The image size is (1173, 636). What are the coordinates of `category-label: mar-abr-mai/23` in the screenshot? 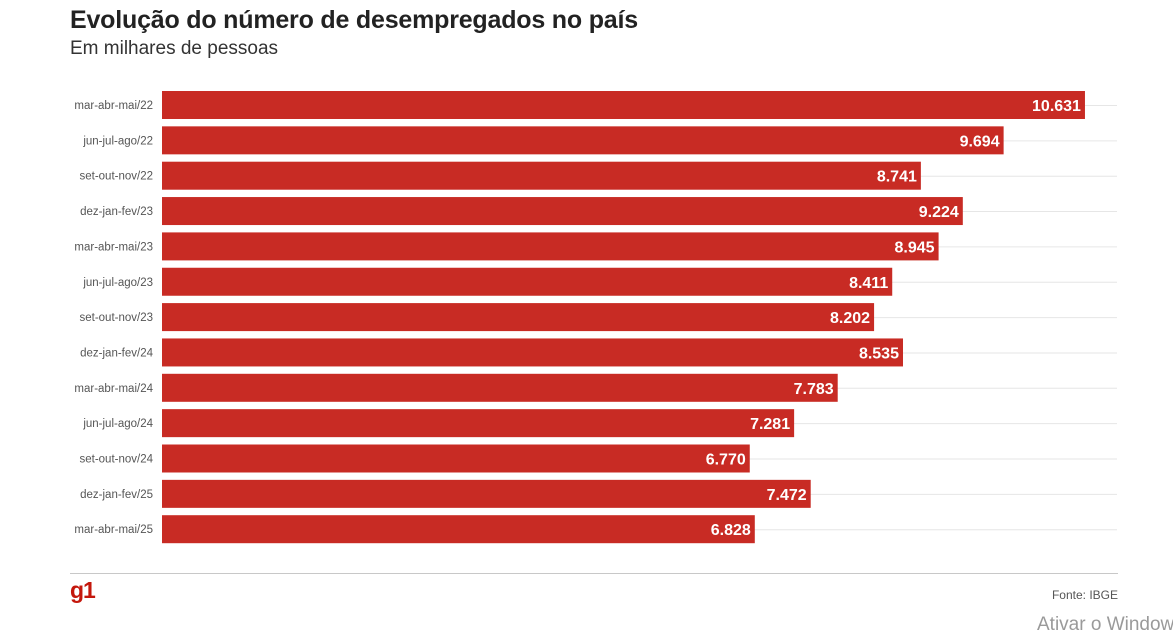 It's located at (113, 247).